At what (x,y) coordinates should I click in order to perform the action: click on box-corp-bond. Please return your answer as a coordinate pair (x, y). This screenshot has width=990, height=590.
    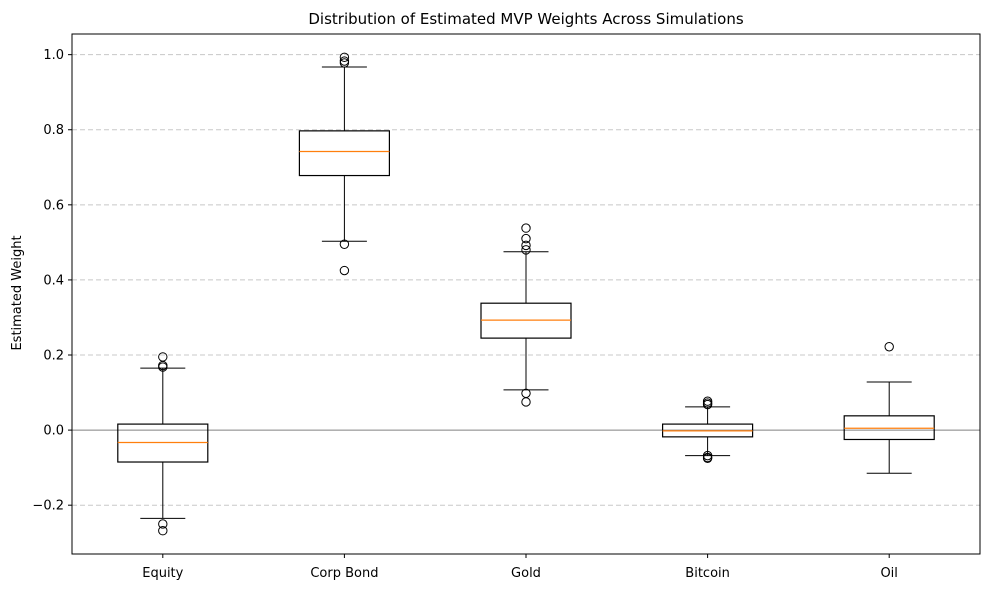
    Looking at the image, I should click on (344, 164).